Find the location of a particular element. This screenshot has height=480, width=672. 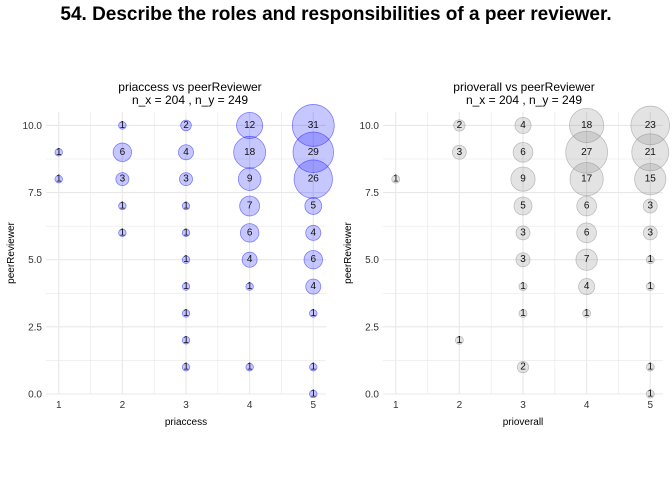

bubble-count-label: 17 is located at coordinates (587, 179).